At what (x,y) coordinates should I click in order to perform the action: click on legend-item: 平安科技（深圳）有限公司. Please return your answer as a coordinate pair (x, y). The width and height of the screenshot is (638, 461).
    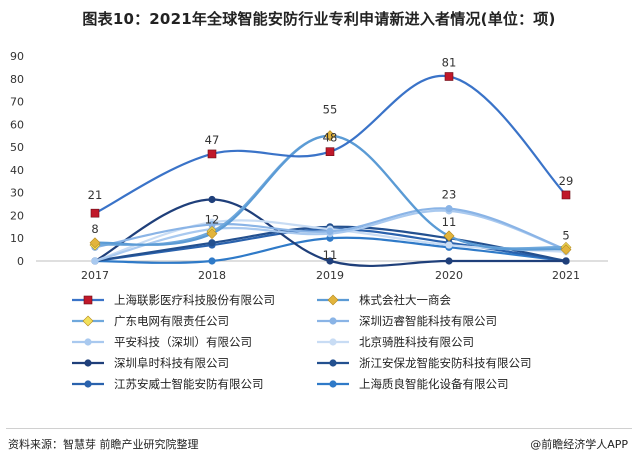
    Looking at the image, I should click on (162, 342).